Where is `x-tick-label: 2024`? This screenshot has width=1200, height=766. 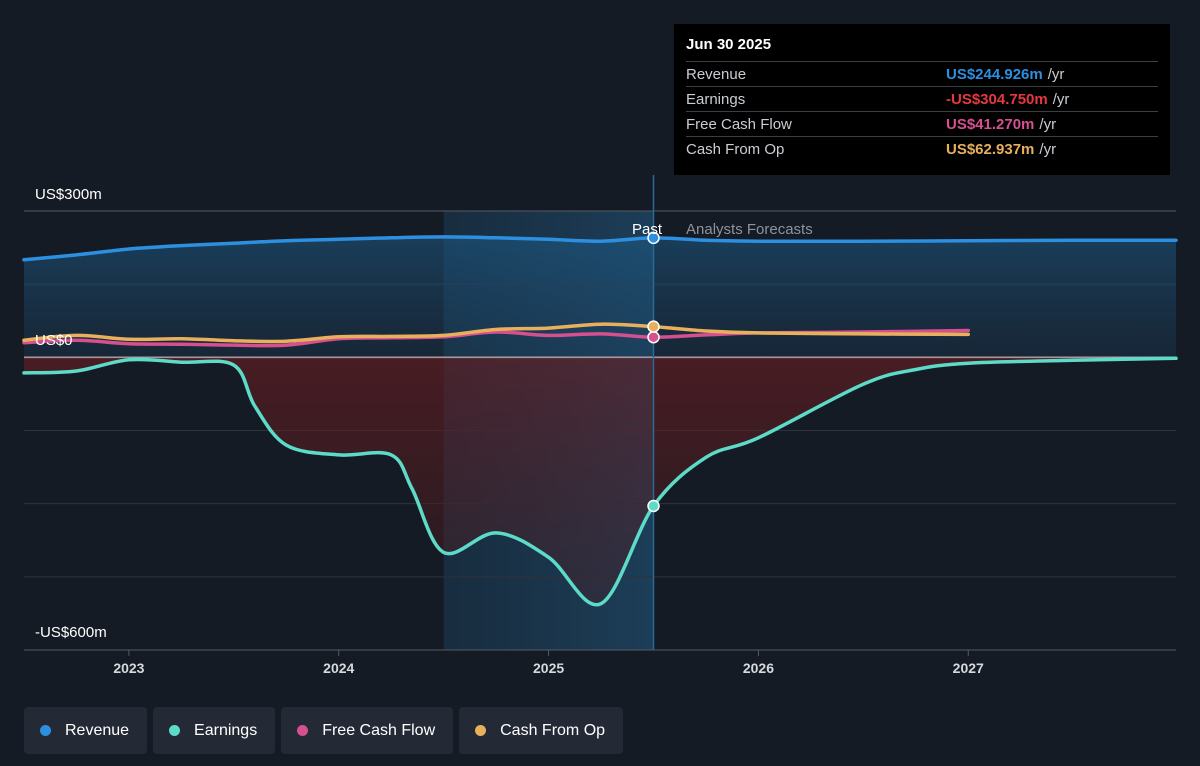
x-tick-label: 2024 is located at coordinates (338, 668).